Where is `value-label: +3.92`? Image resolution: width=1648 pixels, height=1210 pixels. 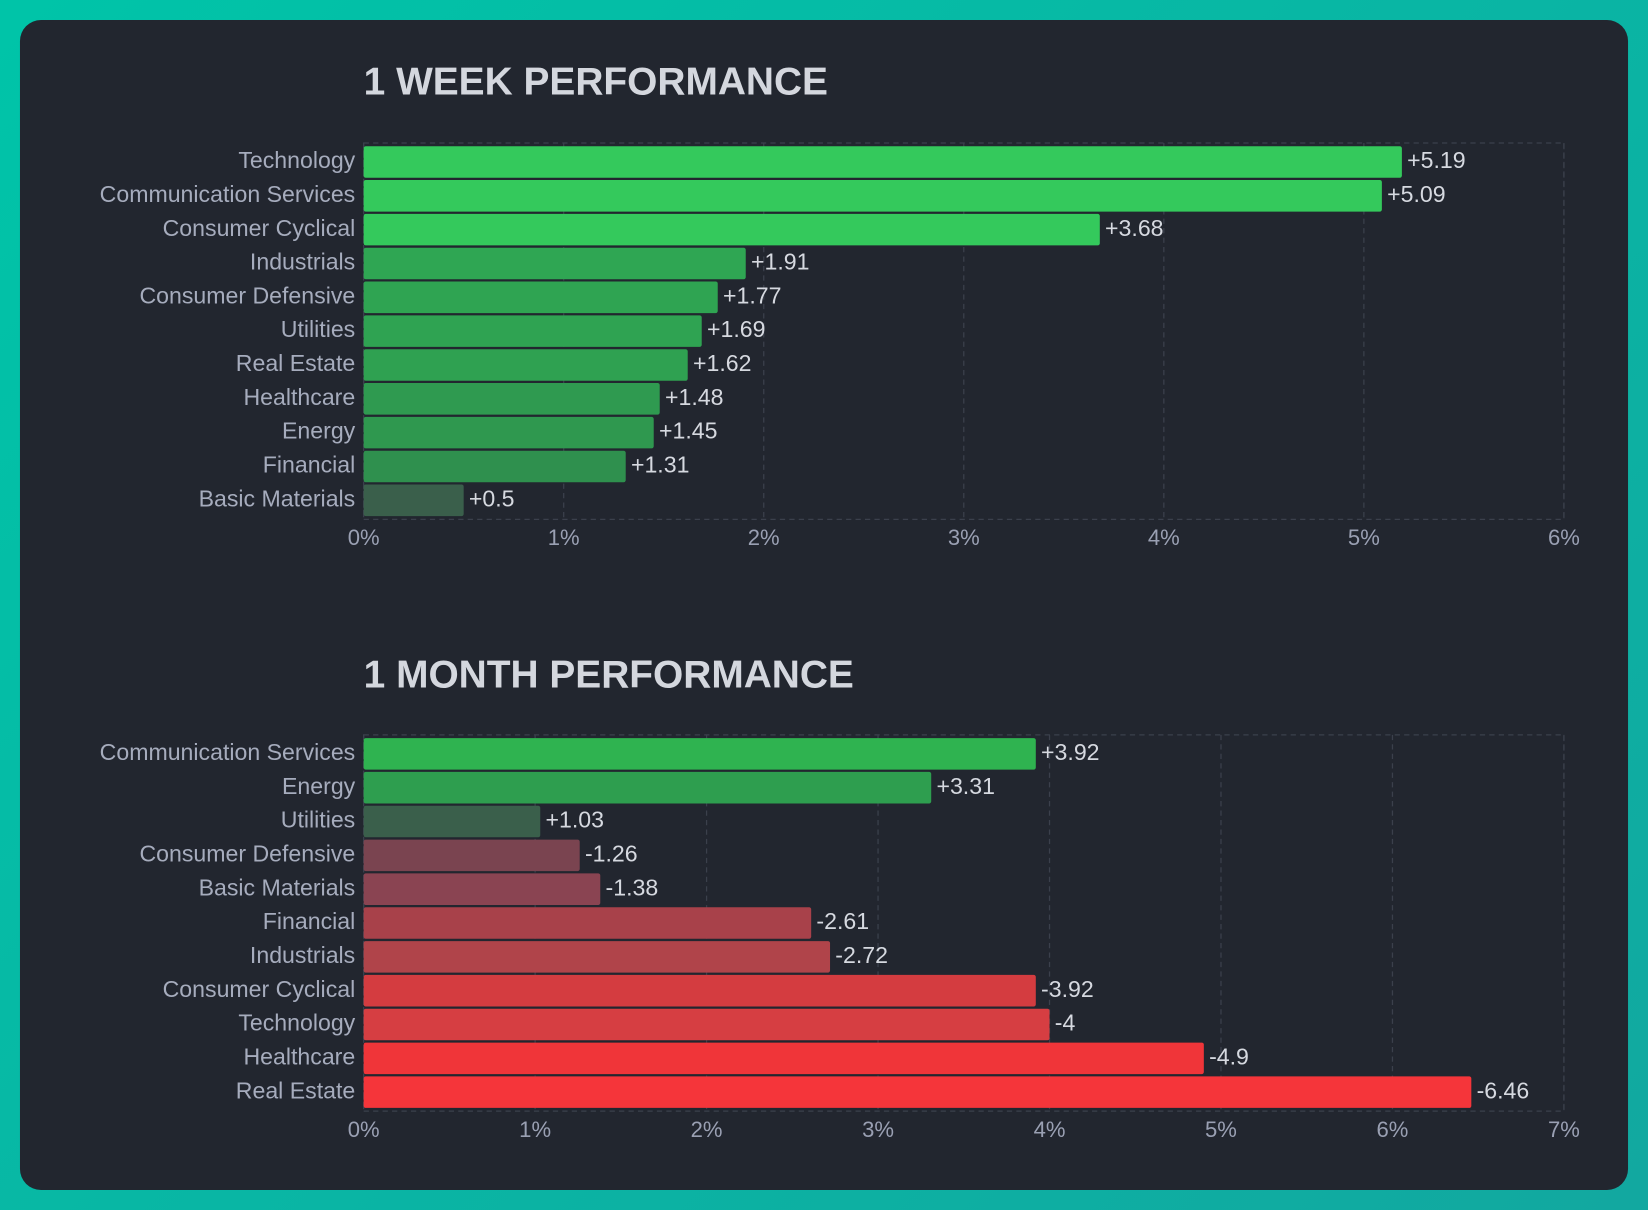
value-label: +3.92 is located at coordinates (1070, 752).